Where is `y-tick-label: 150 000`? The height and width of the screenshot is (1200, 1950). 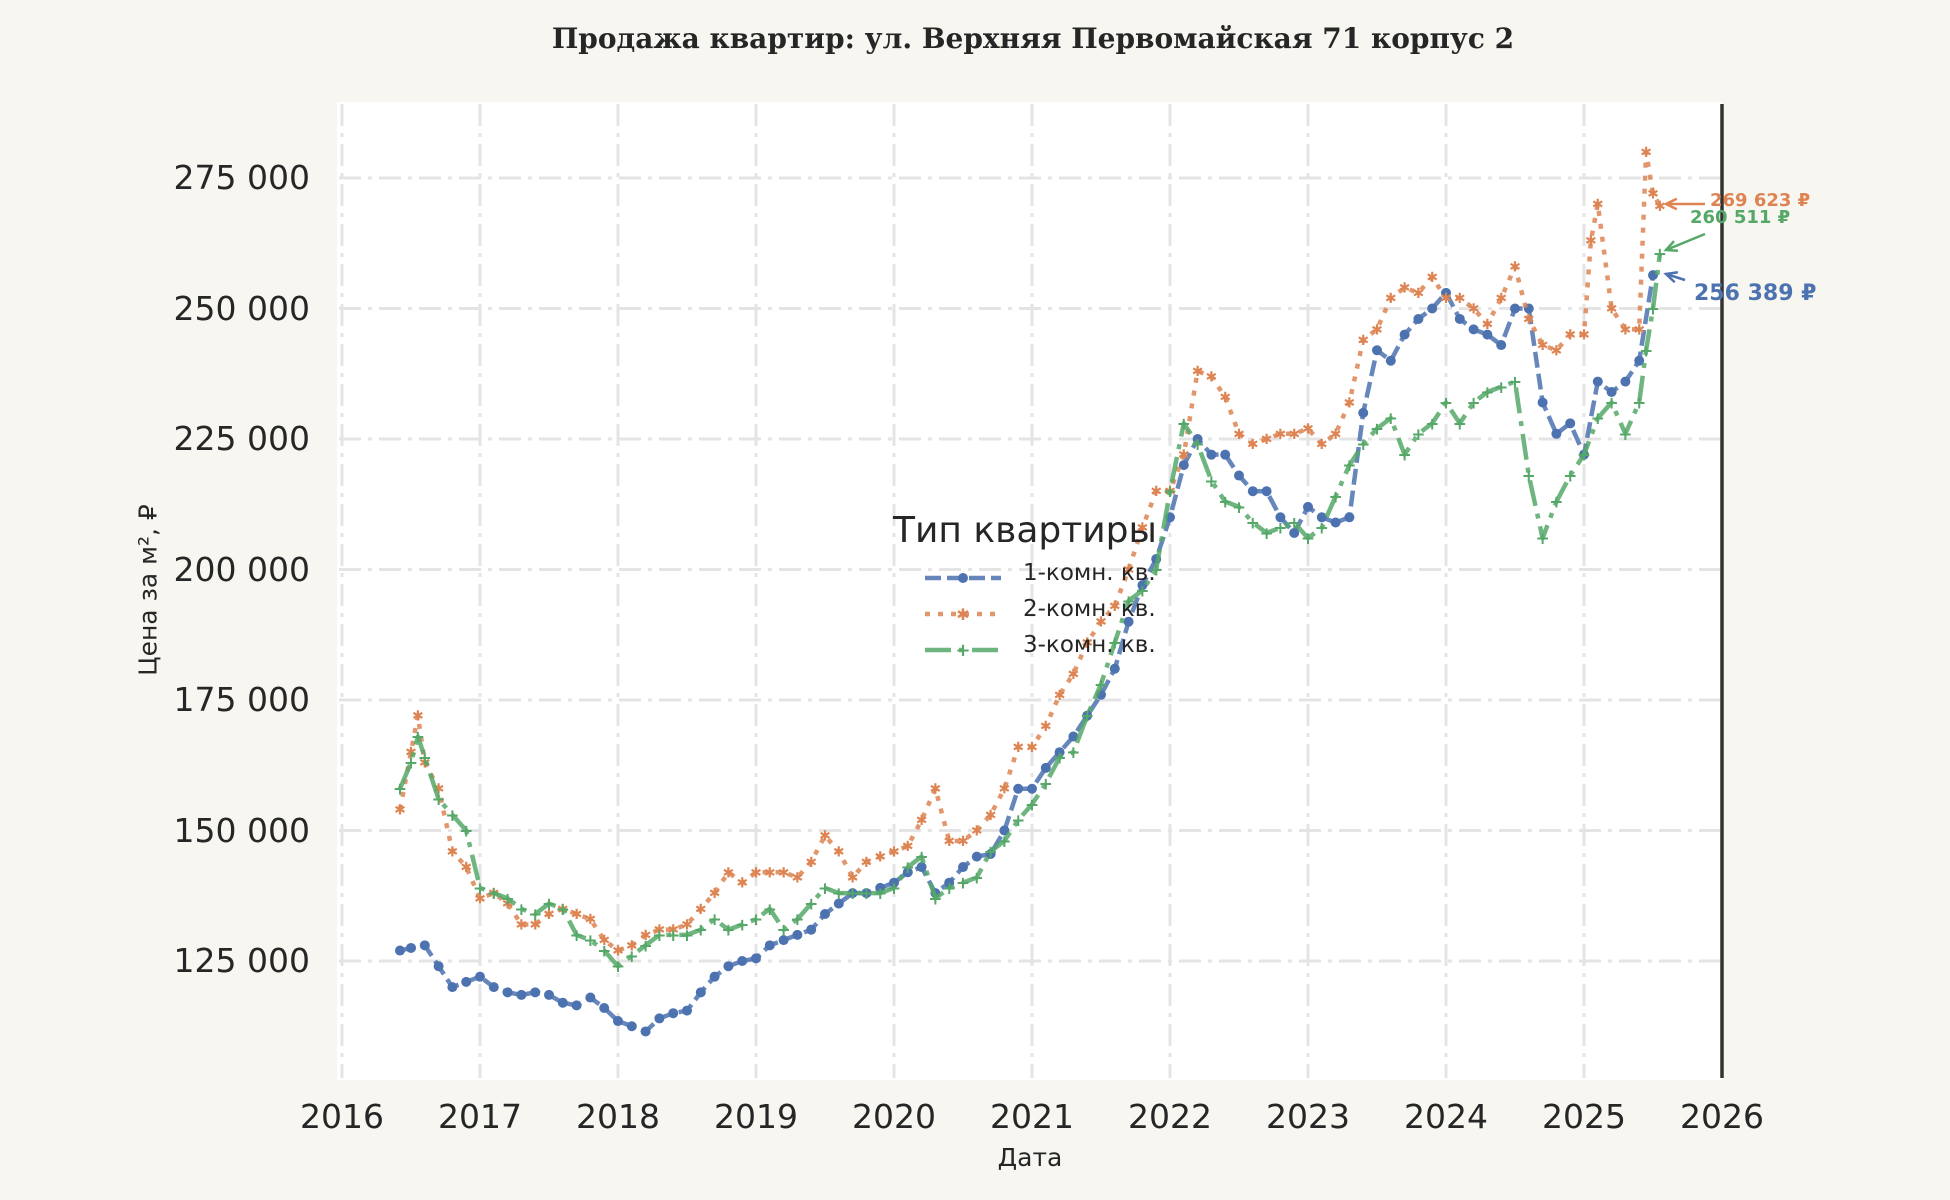 y-tick-label: 150 000 is located at coordinates (241, 830).